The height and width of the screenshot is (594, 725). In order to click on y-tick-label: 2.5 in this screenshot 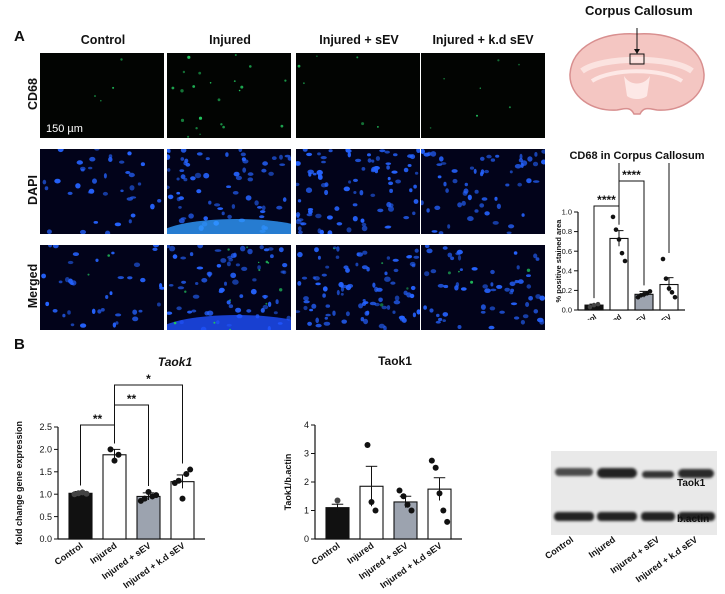, I will do `click(45, 427)`.